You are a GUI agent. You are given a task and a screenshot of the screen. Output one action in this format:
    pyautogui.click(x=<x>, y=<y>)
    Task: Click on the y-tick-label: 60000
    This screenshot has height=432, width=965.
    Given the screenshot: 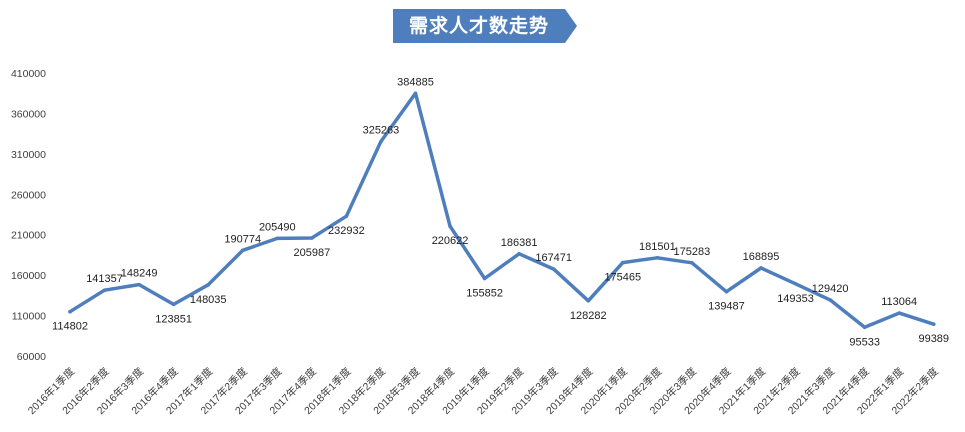 What is the action you would take?
    pyautogui.click(x=31, y=357)
    